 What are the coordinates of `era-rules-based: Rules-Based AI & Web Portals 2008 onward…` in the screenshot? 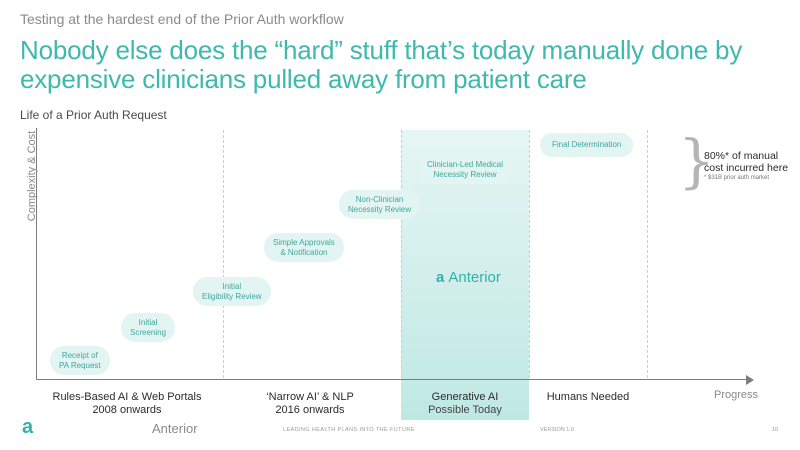 It's located at (127, 404).